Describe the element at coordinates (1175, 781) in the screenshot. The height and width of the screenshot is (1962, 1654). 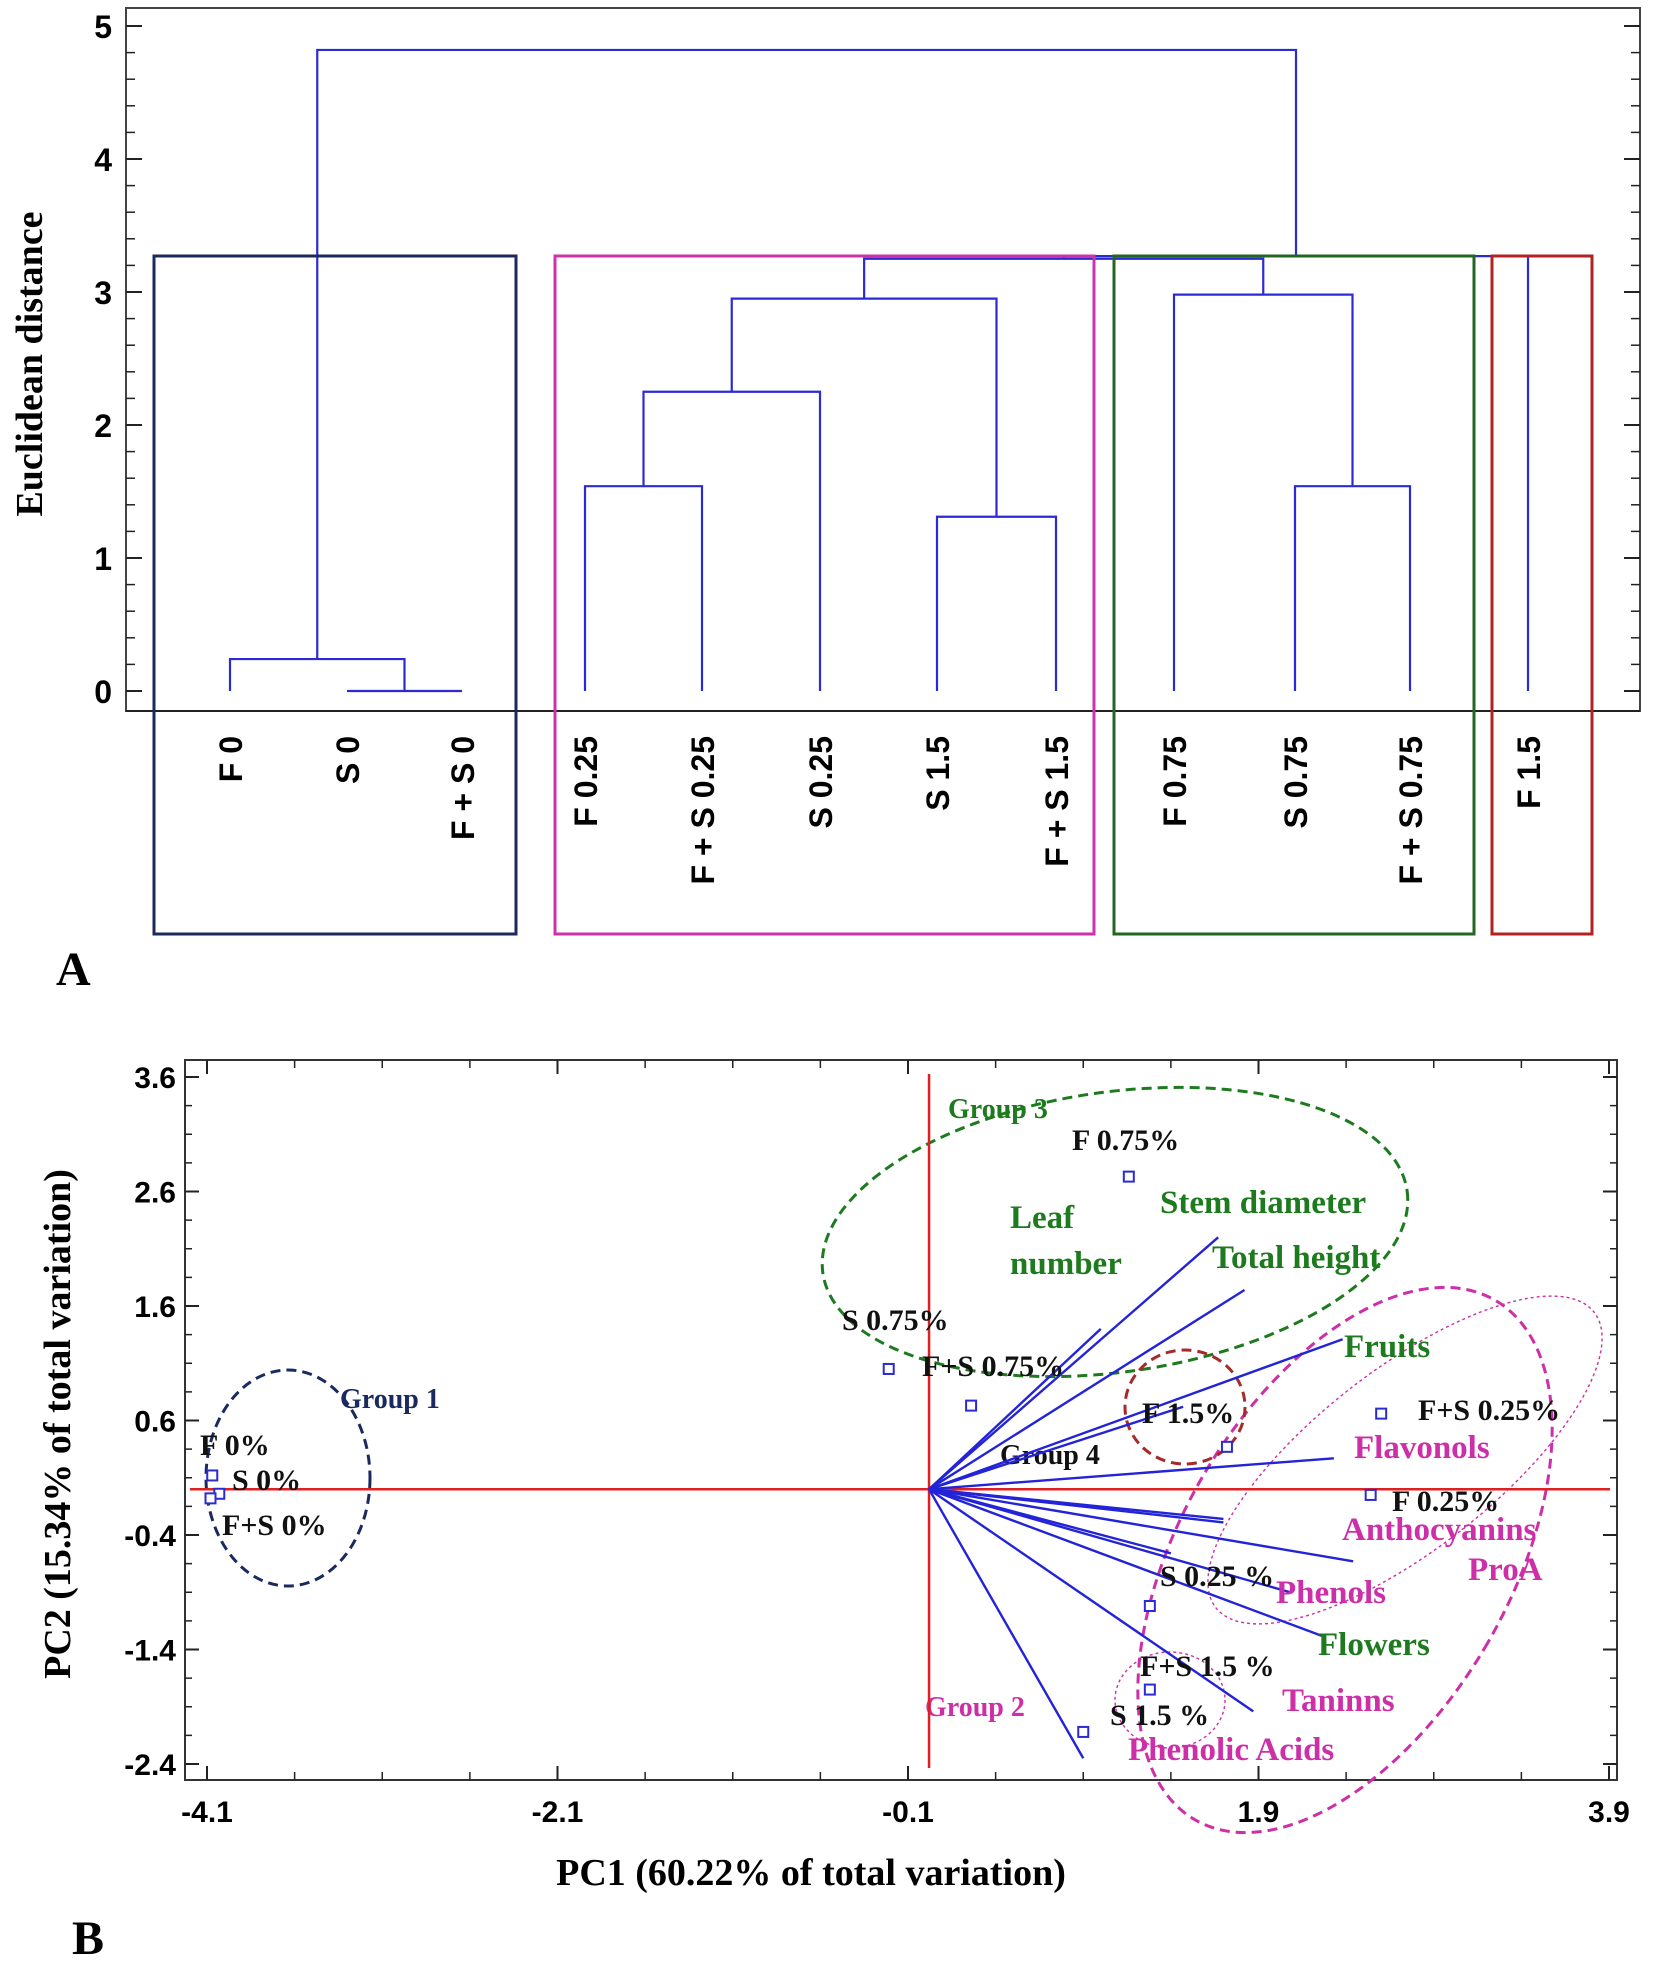
I see `leaf-label: F 0.75` at that location.